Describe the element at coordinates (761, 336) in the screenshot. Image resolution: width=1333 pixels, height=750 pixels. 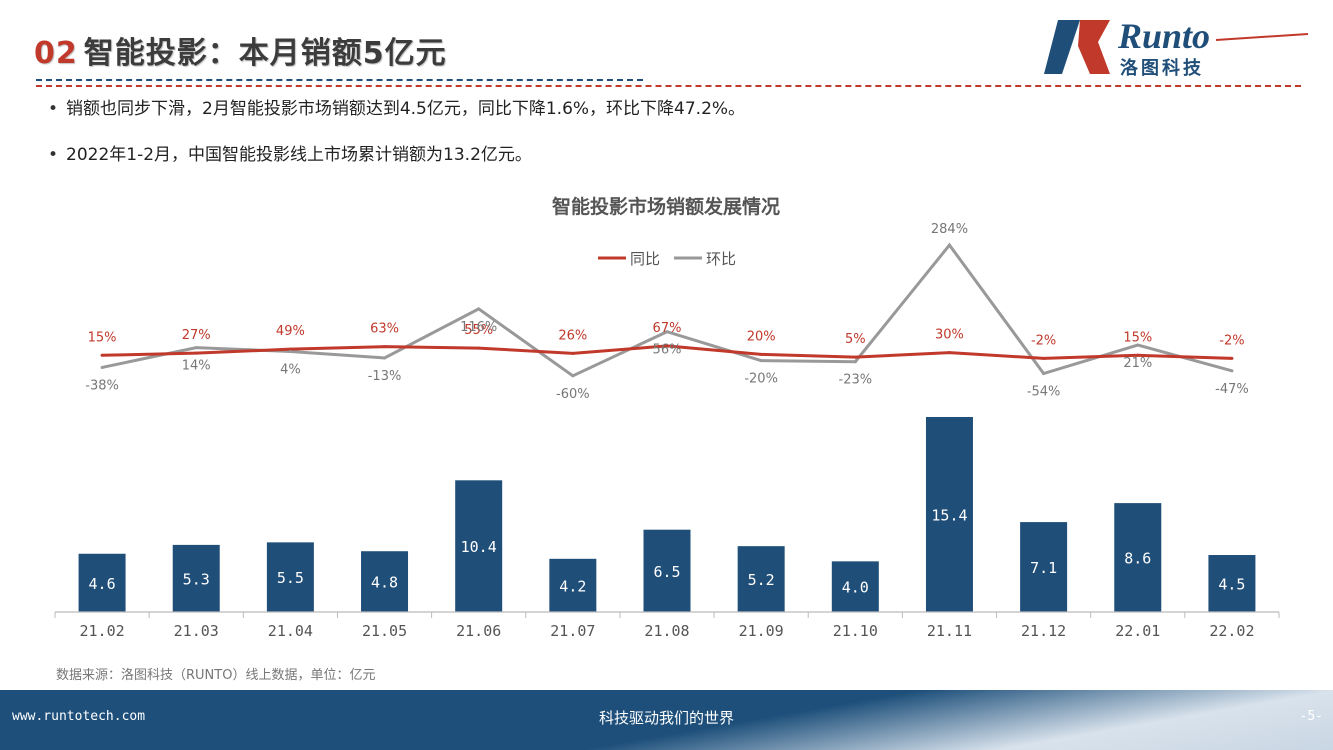
I see `line-label-yoy: 20%` at that location.